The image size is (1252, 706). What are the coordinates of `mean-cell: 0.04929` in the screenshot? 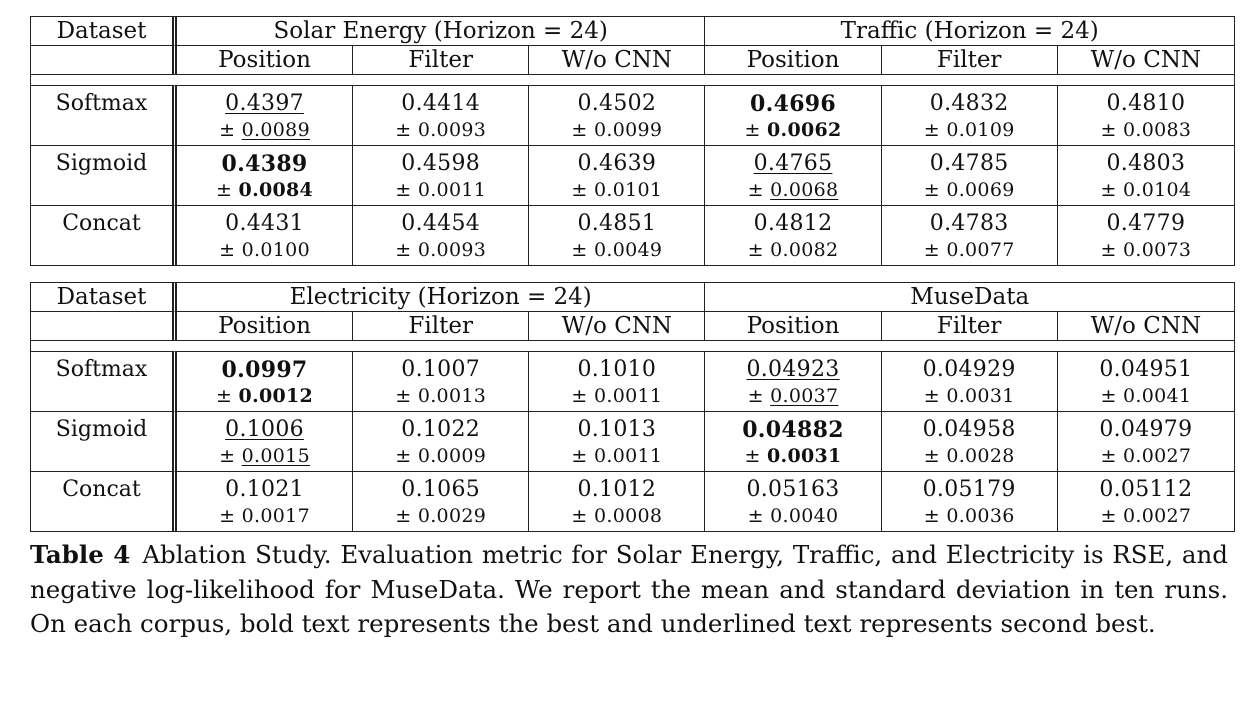 It's located at (969, 367).